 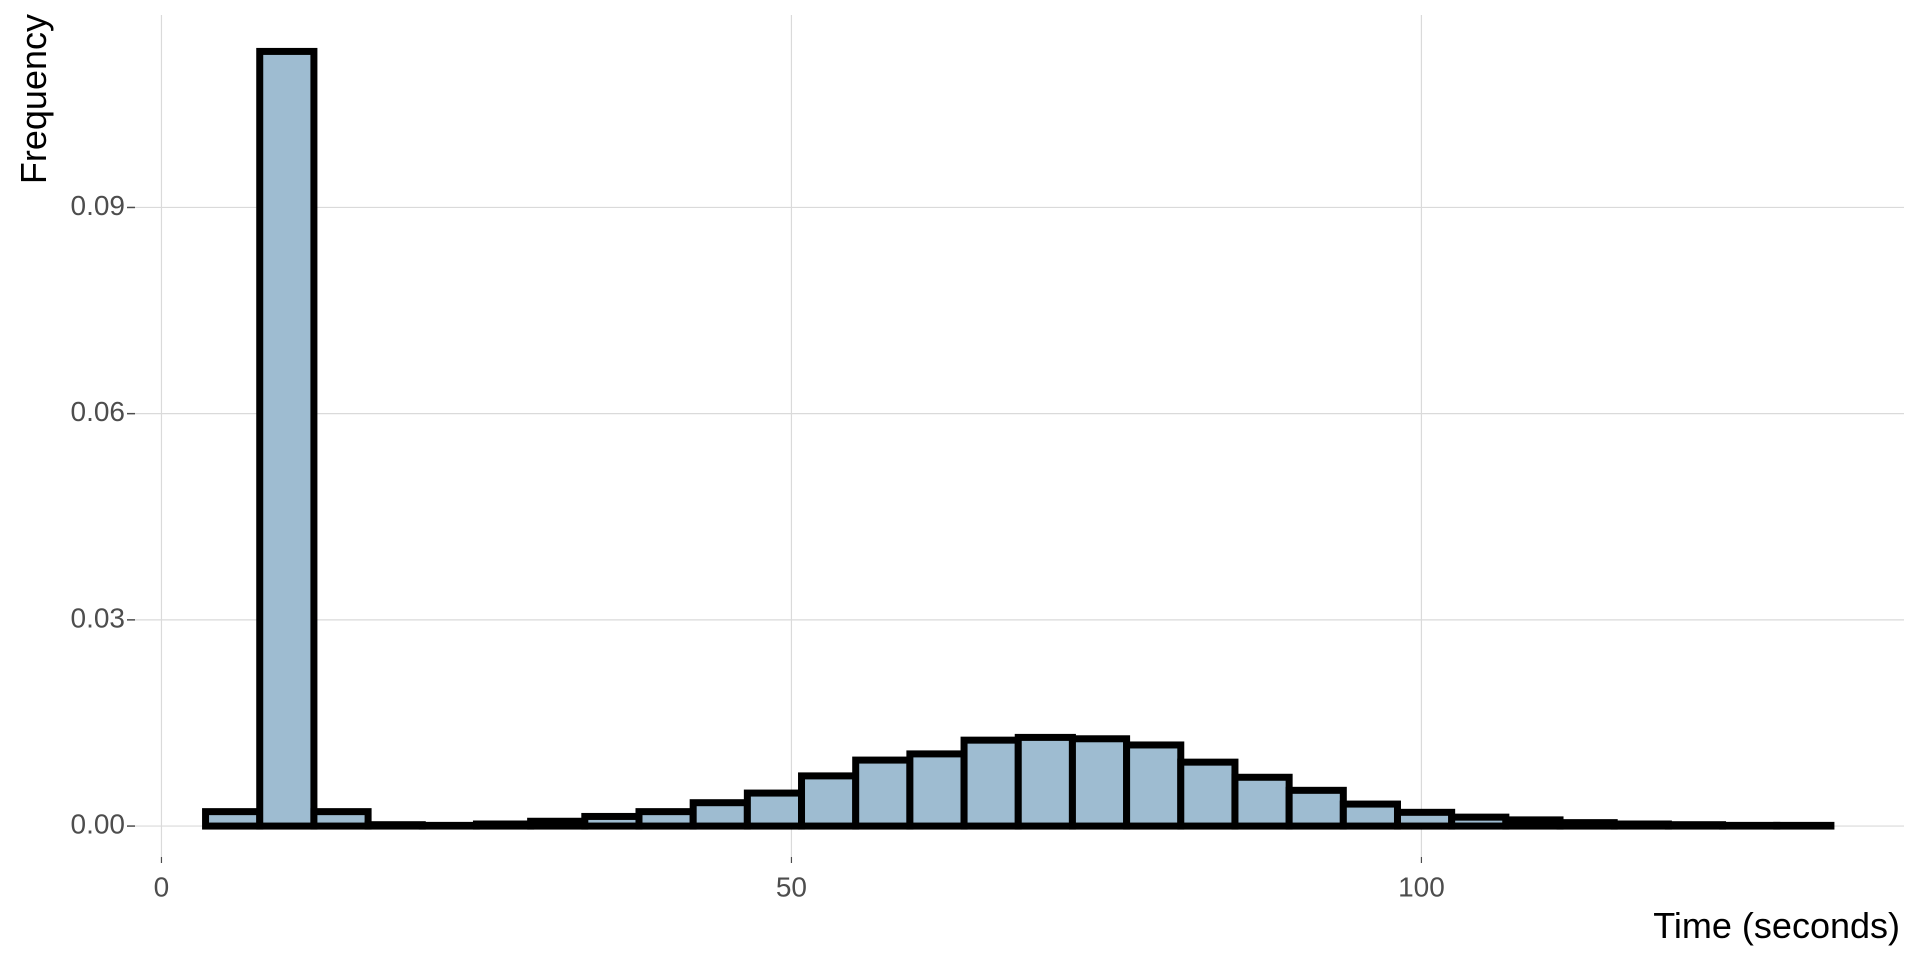 I want to click on x-tick-label: 0, so click(x=162, y=886).